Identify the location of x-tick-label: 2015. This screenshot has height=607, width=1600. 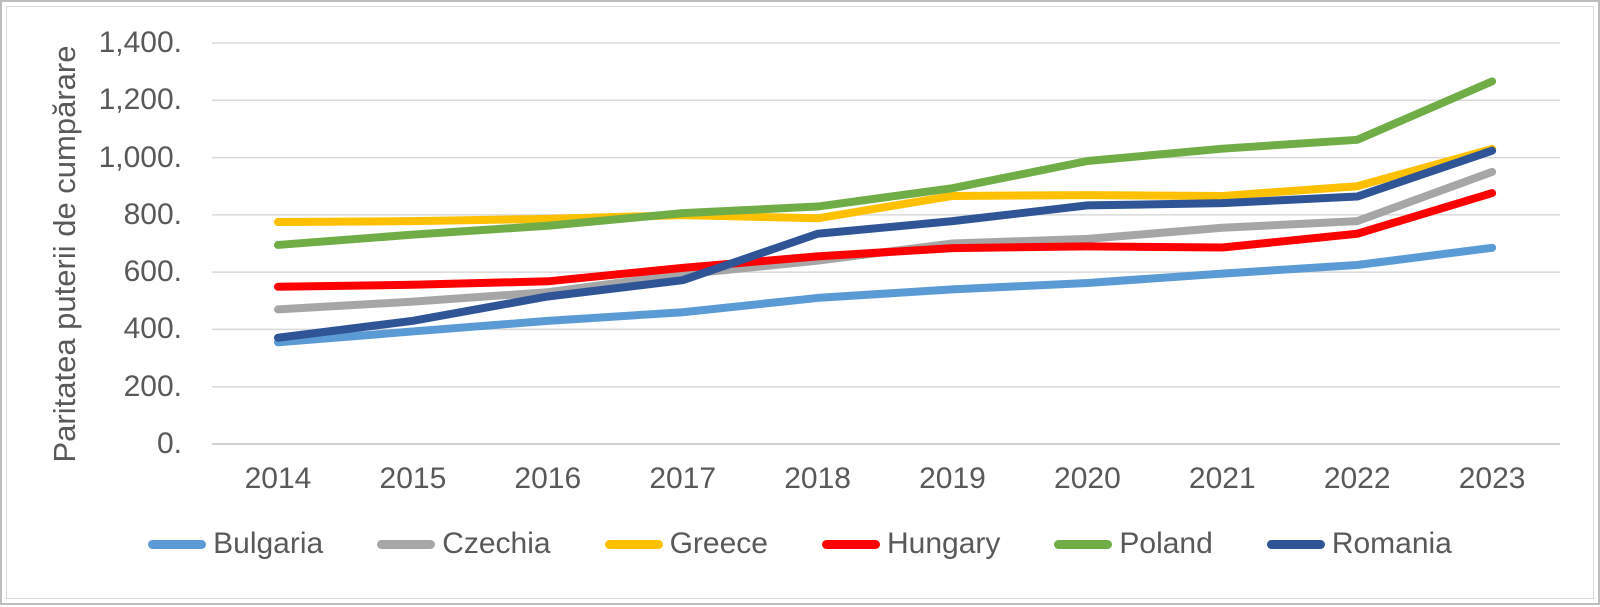
(413, 478).